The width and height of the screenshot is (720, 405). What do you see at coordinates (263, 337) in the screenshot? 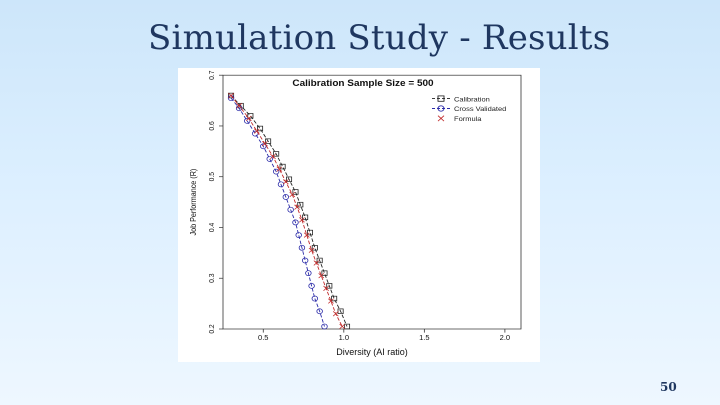
I see `x-tick-label: 0.5` at bounding box center [263, 337].